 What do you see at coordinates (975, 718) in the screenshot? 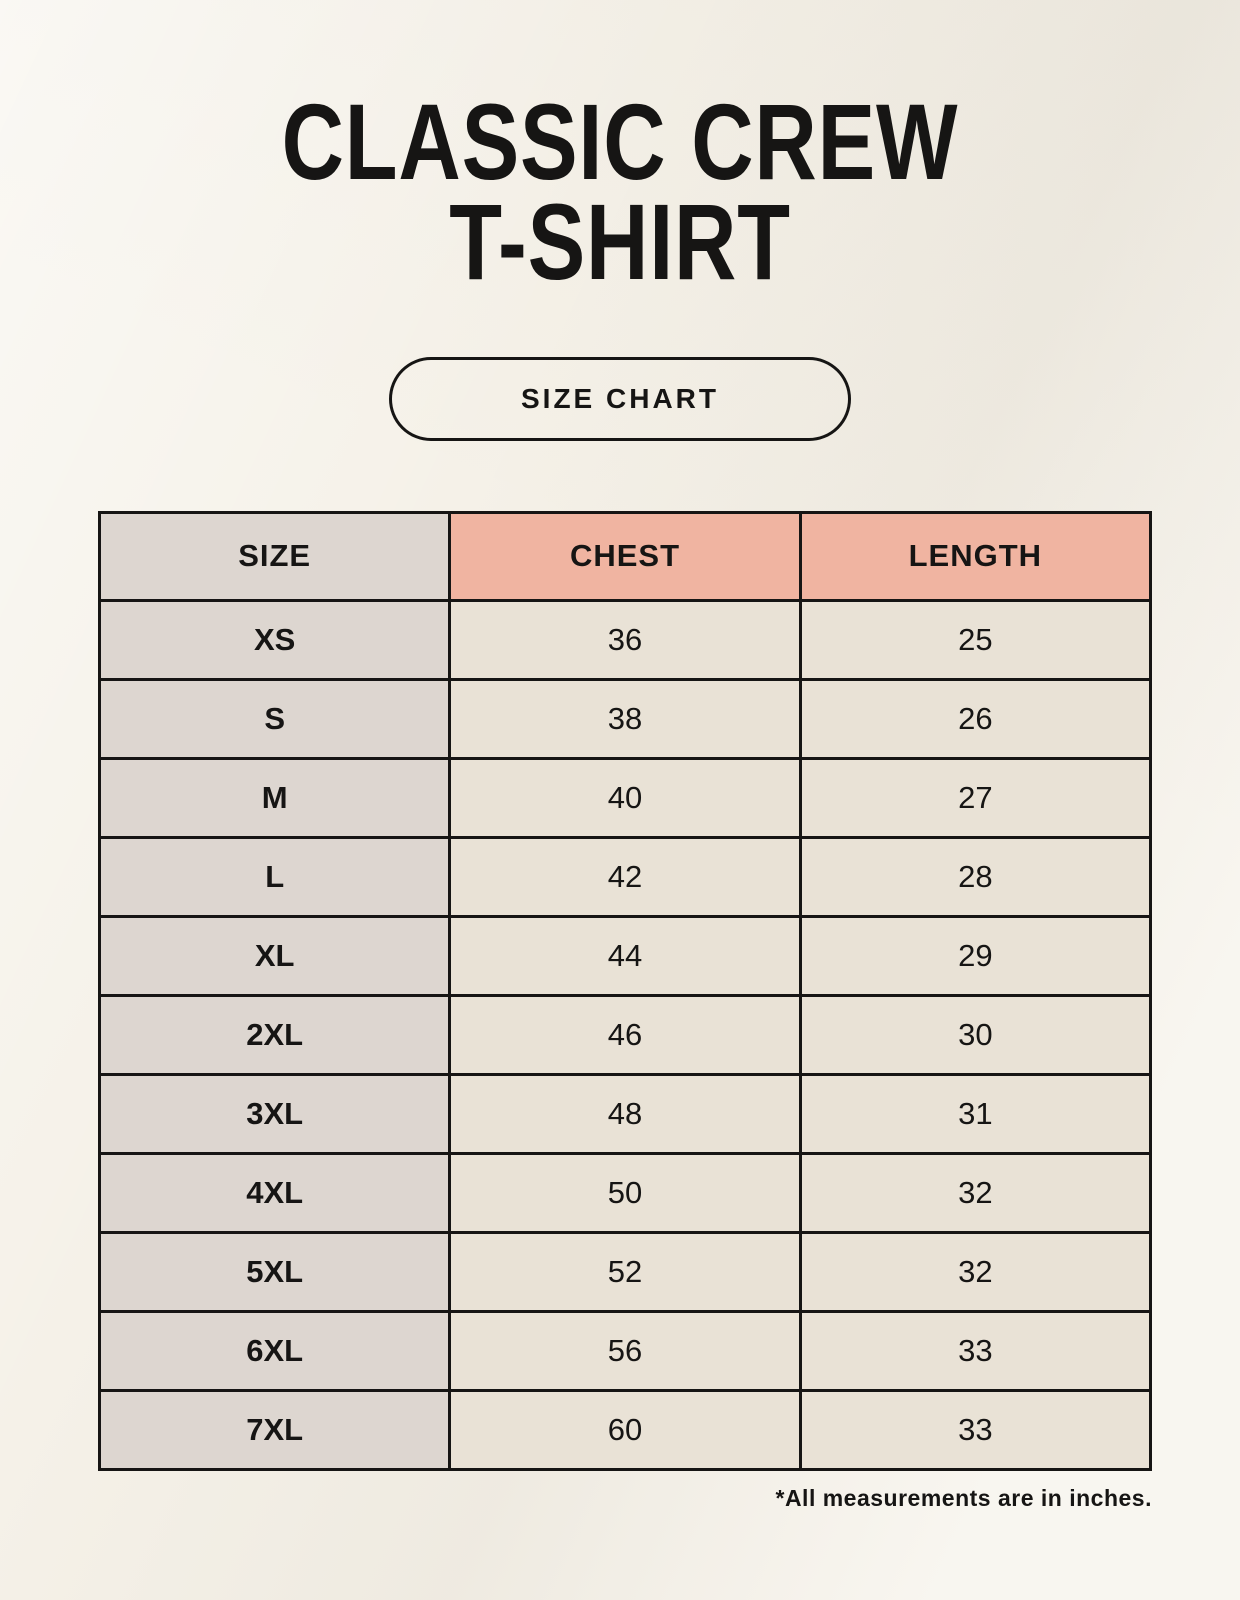
I see `length-cell: 26` at bounding box center [975, 718].